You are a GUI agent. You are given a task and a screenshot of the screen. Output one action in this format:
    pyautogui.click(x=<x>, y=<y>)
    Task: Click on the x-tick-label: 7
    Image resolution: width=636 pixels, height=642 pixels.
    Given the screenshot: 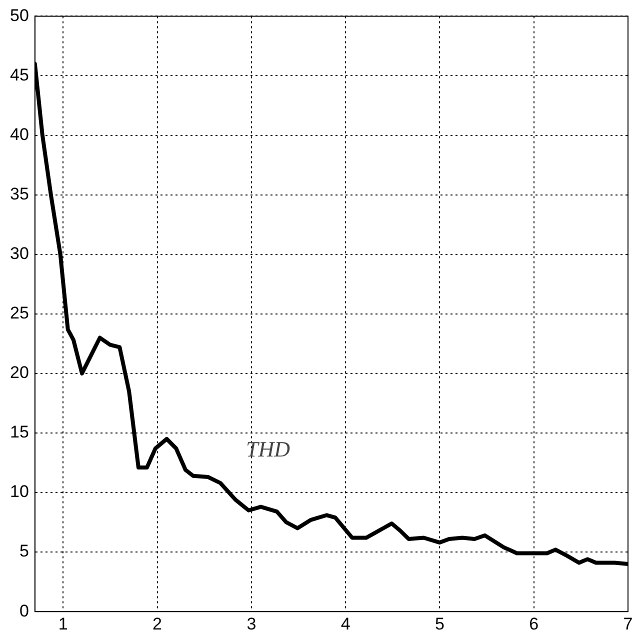 What is the action you would take?
    pyautogui.click(x=628, y=624)
    